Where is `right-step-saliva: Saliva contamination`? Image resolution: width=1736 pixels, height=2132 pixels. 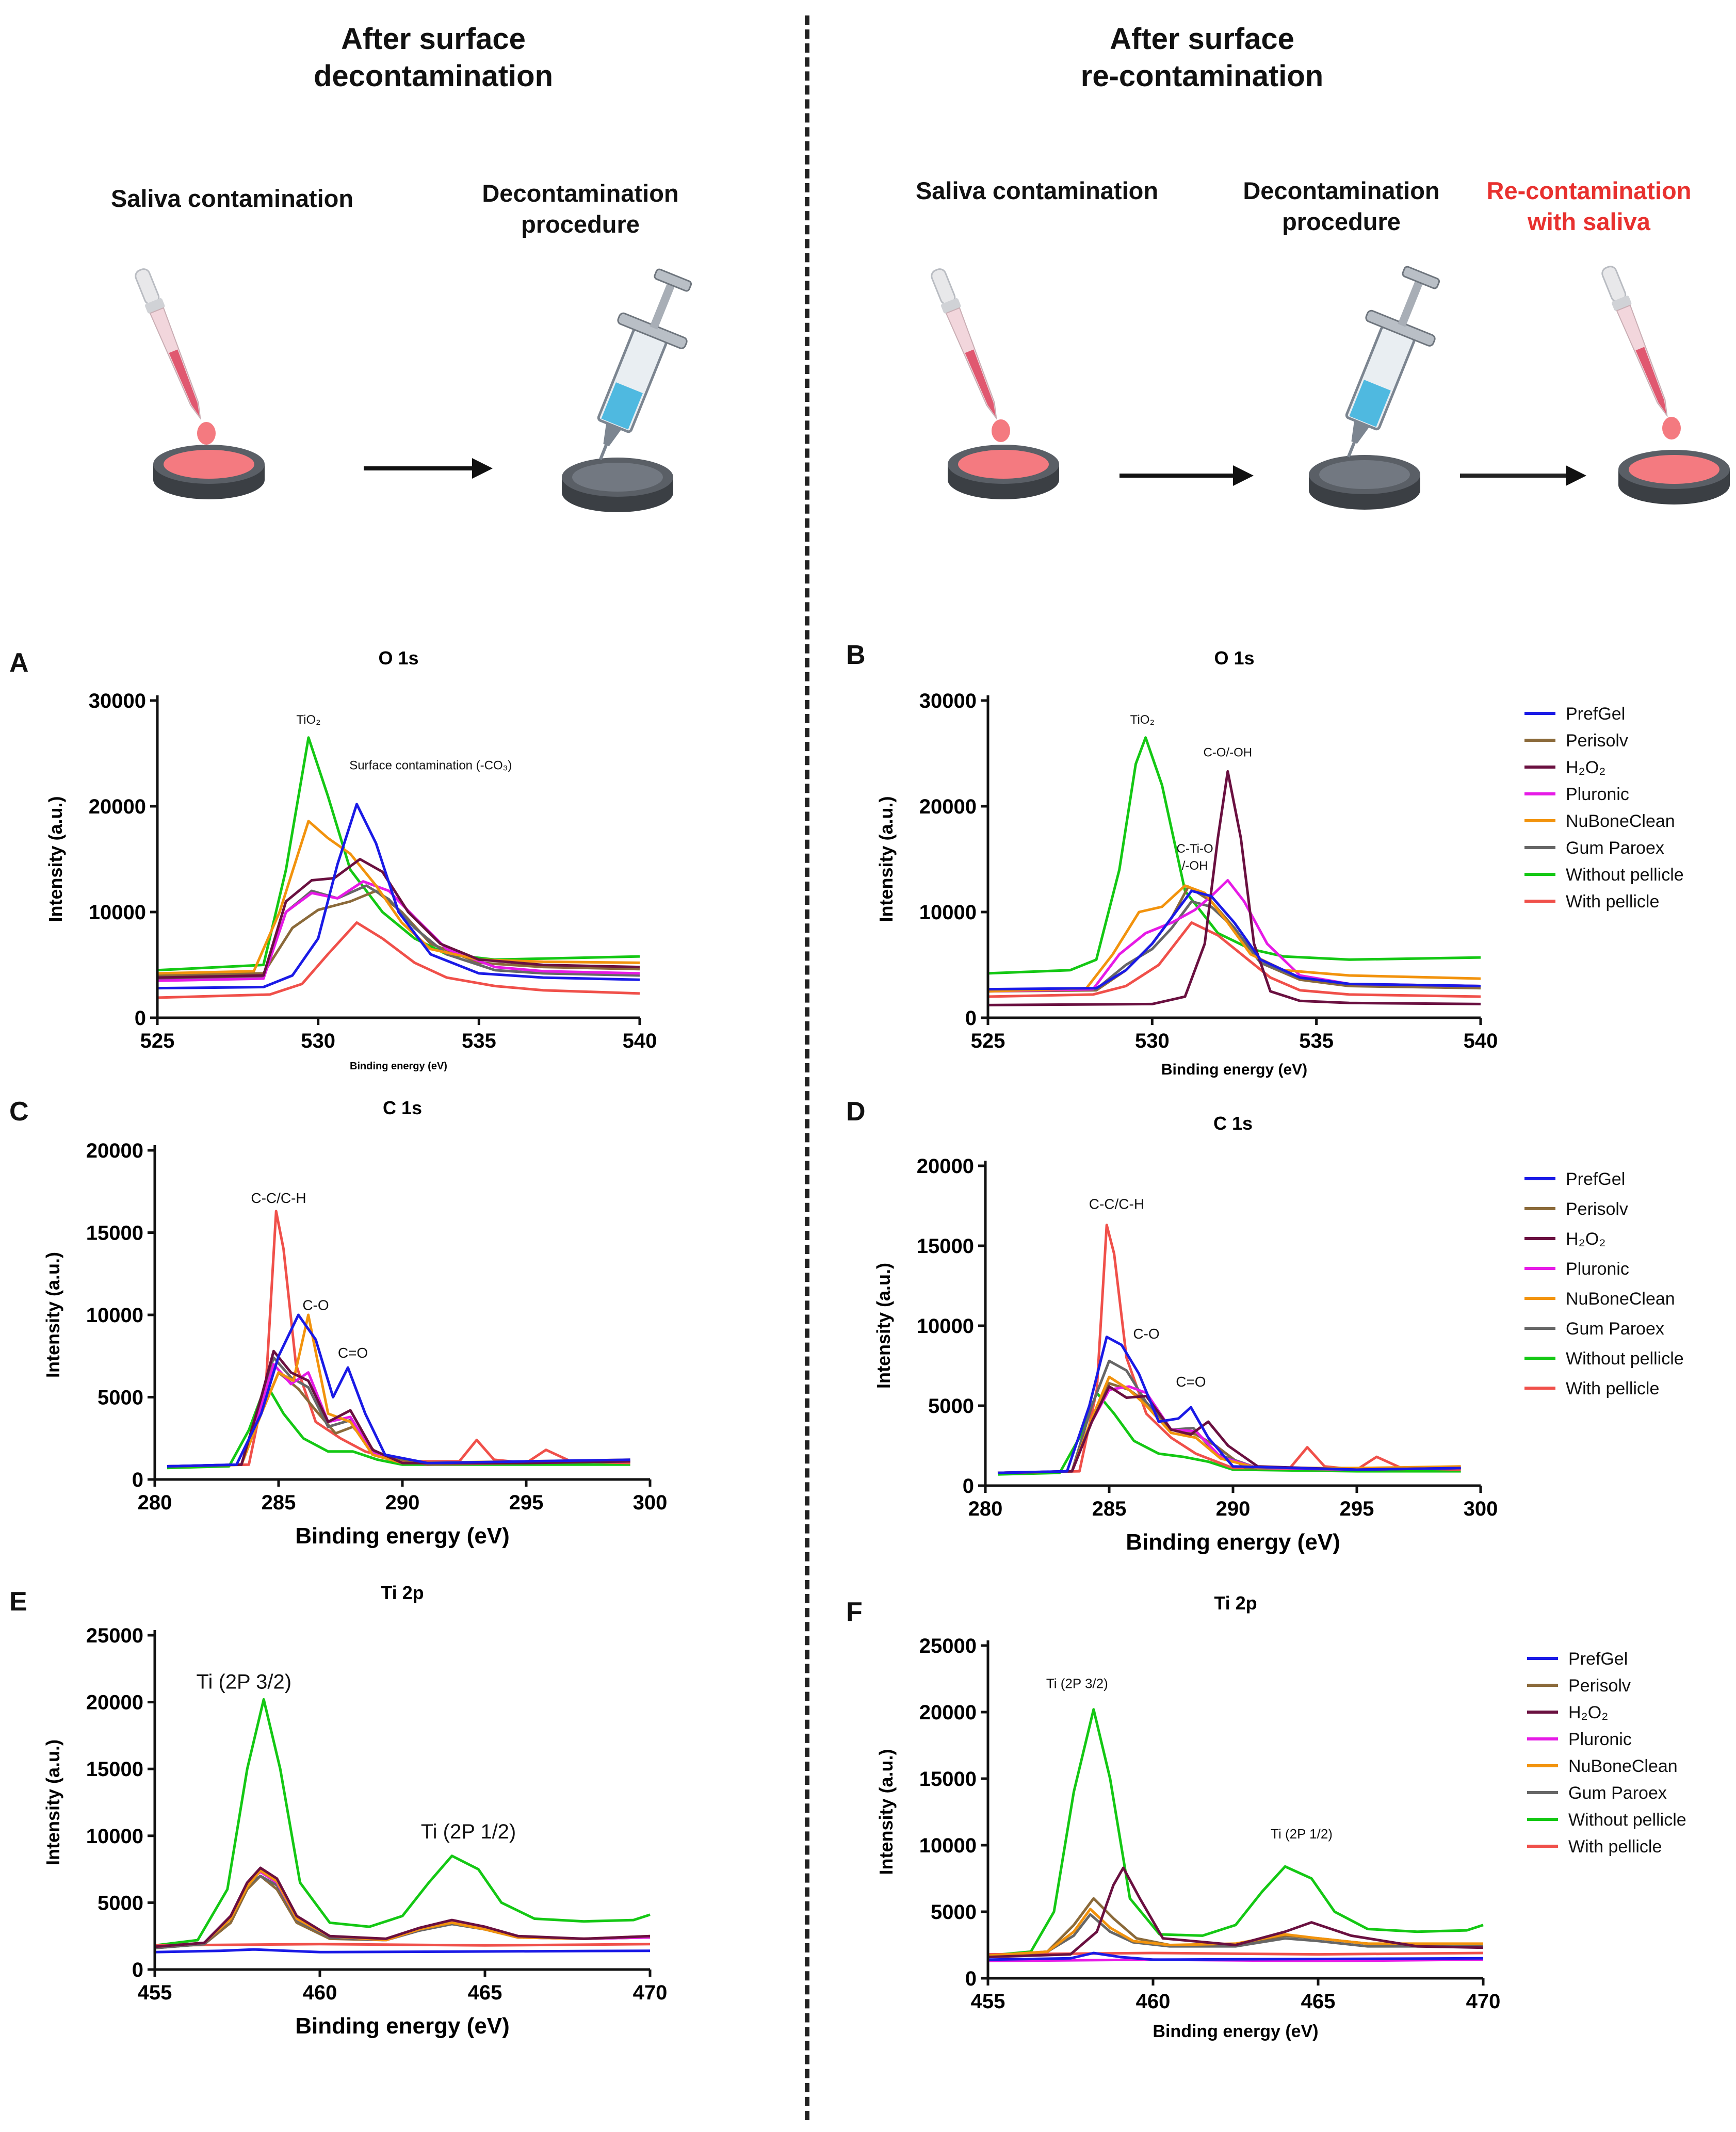 right-step-saliva: Saliva contamination is located at coordinates (1037, 190).